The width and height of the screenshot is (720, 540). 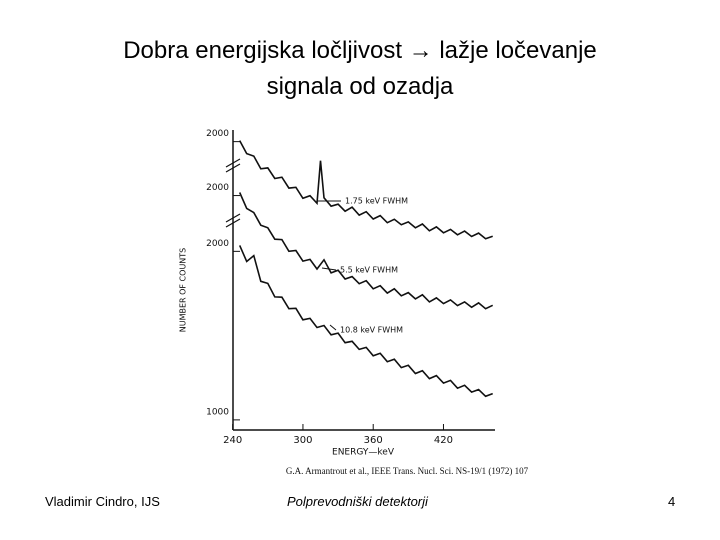 I want to click on y-axis-title: NUMBER OF COUNTS, so click(x=183, y=290).